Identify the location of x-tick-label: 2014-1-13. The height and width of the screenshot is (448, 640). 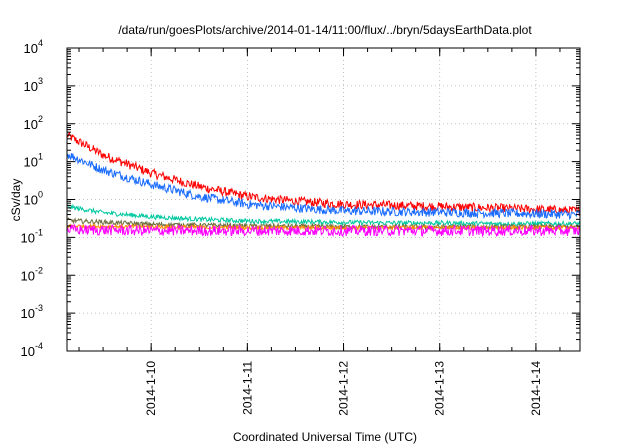
(440, 388).